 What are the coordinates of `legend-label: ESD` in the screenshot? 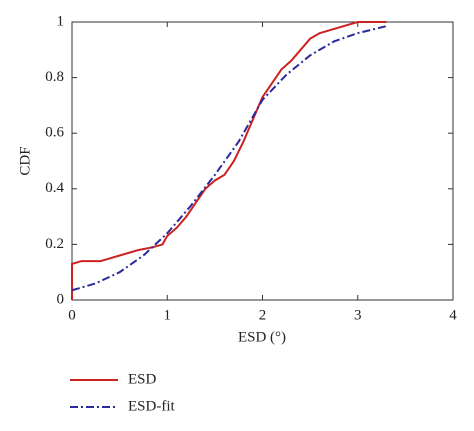 It's located at (142, 379).